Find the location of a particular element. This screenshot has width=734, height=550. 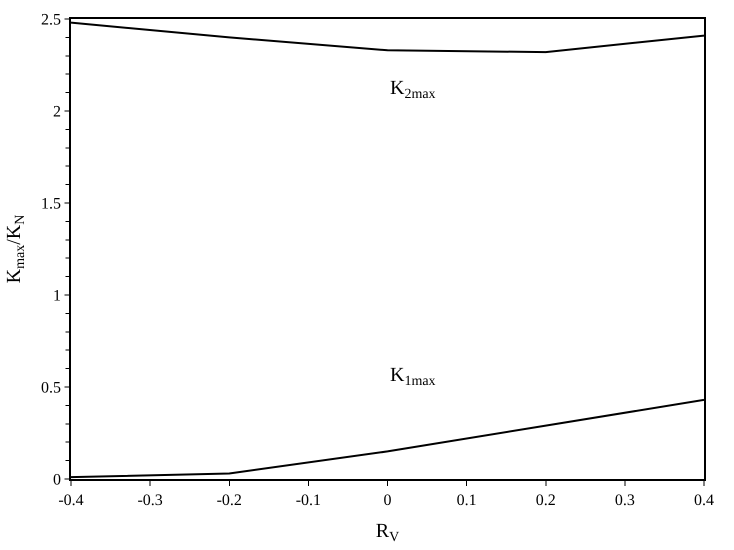

x-tick-label: 0.2 is located at coordinates (546, 500).